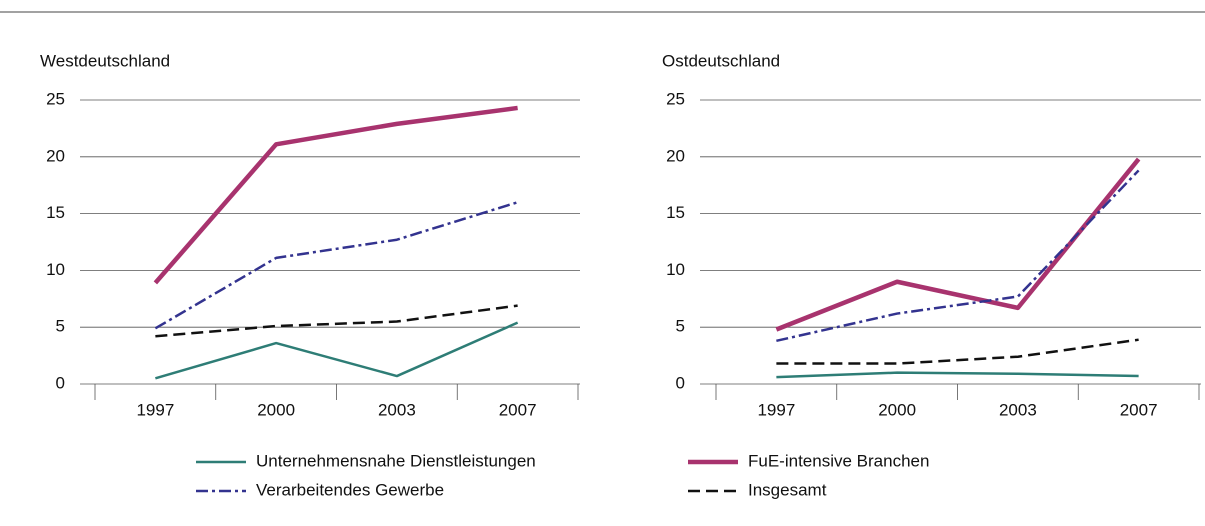 This screenshot has width=1205, height=526. I want to click on legend-label: Insgesamt, so click(787, 489).